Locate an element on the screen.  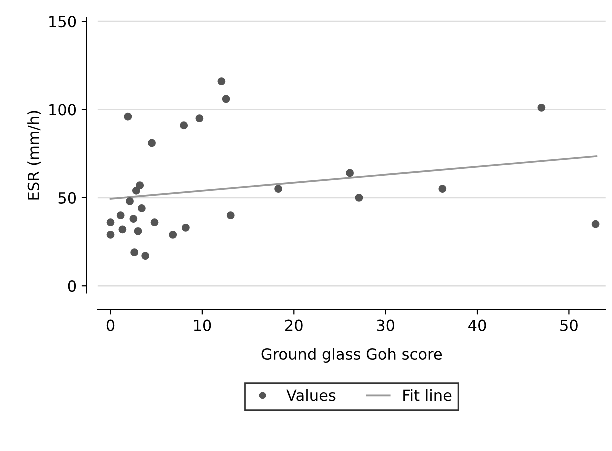
x-axis-title: Ground glass Goh score is located at coordinates (352, 355).